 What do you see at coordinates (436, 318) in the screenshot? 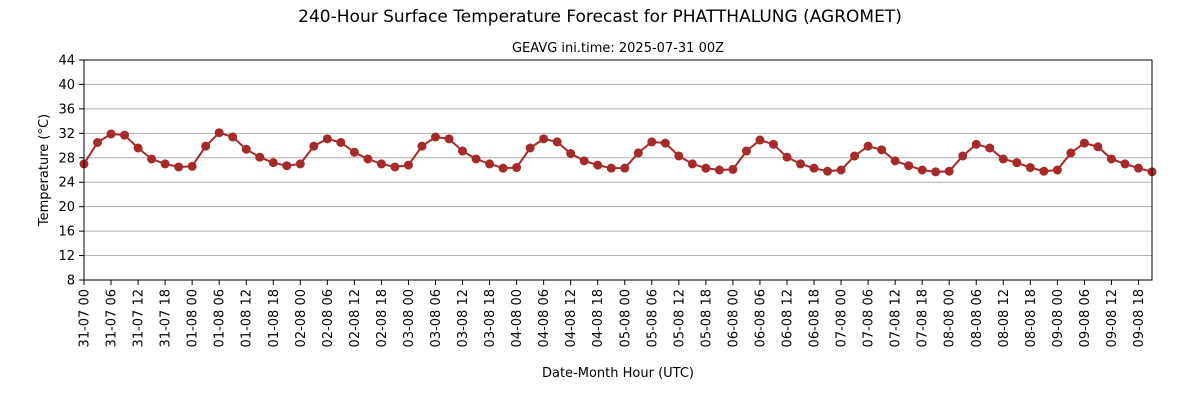
I see `x-tick-label: 03-08 06` at bounding box center [436, 318].